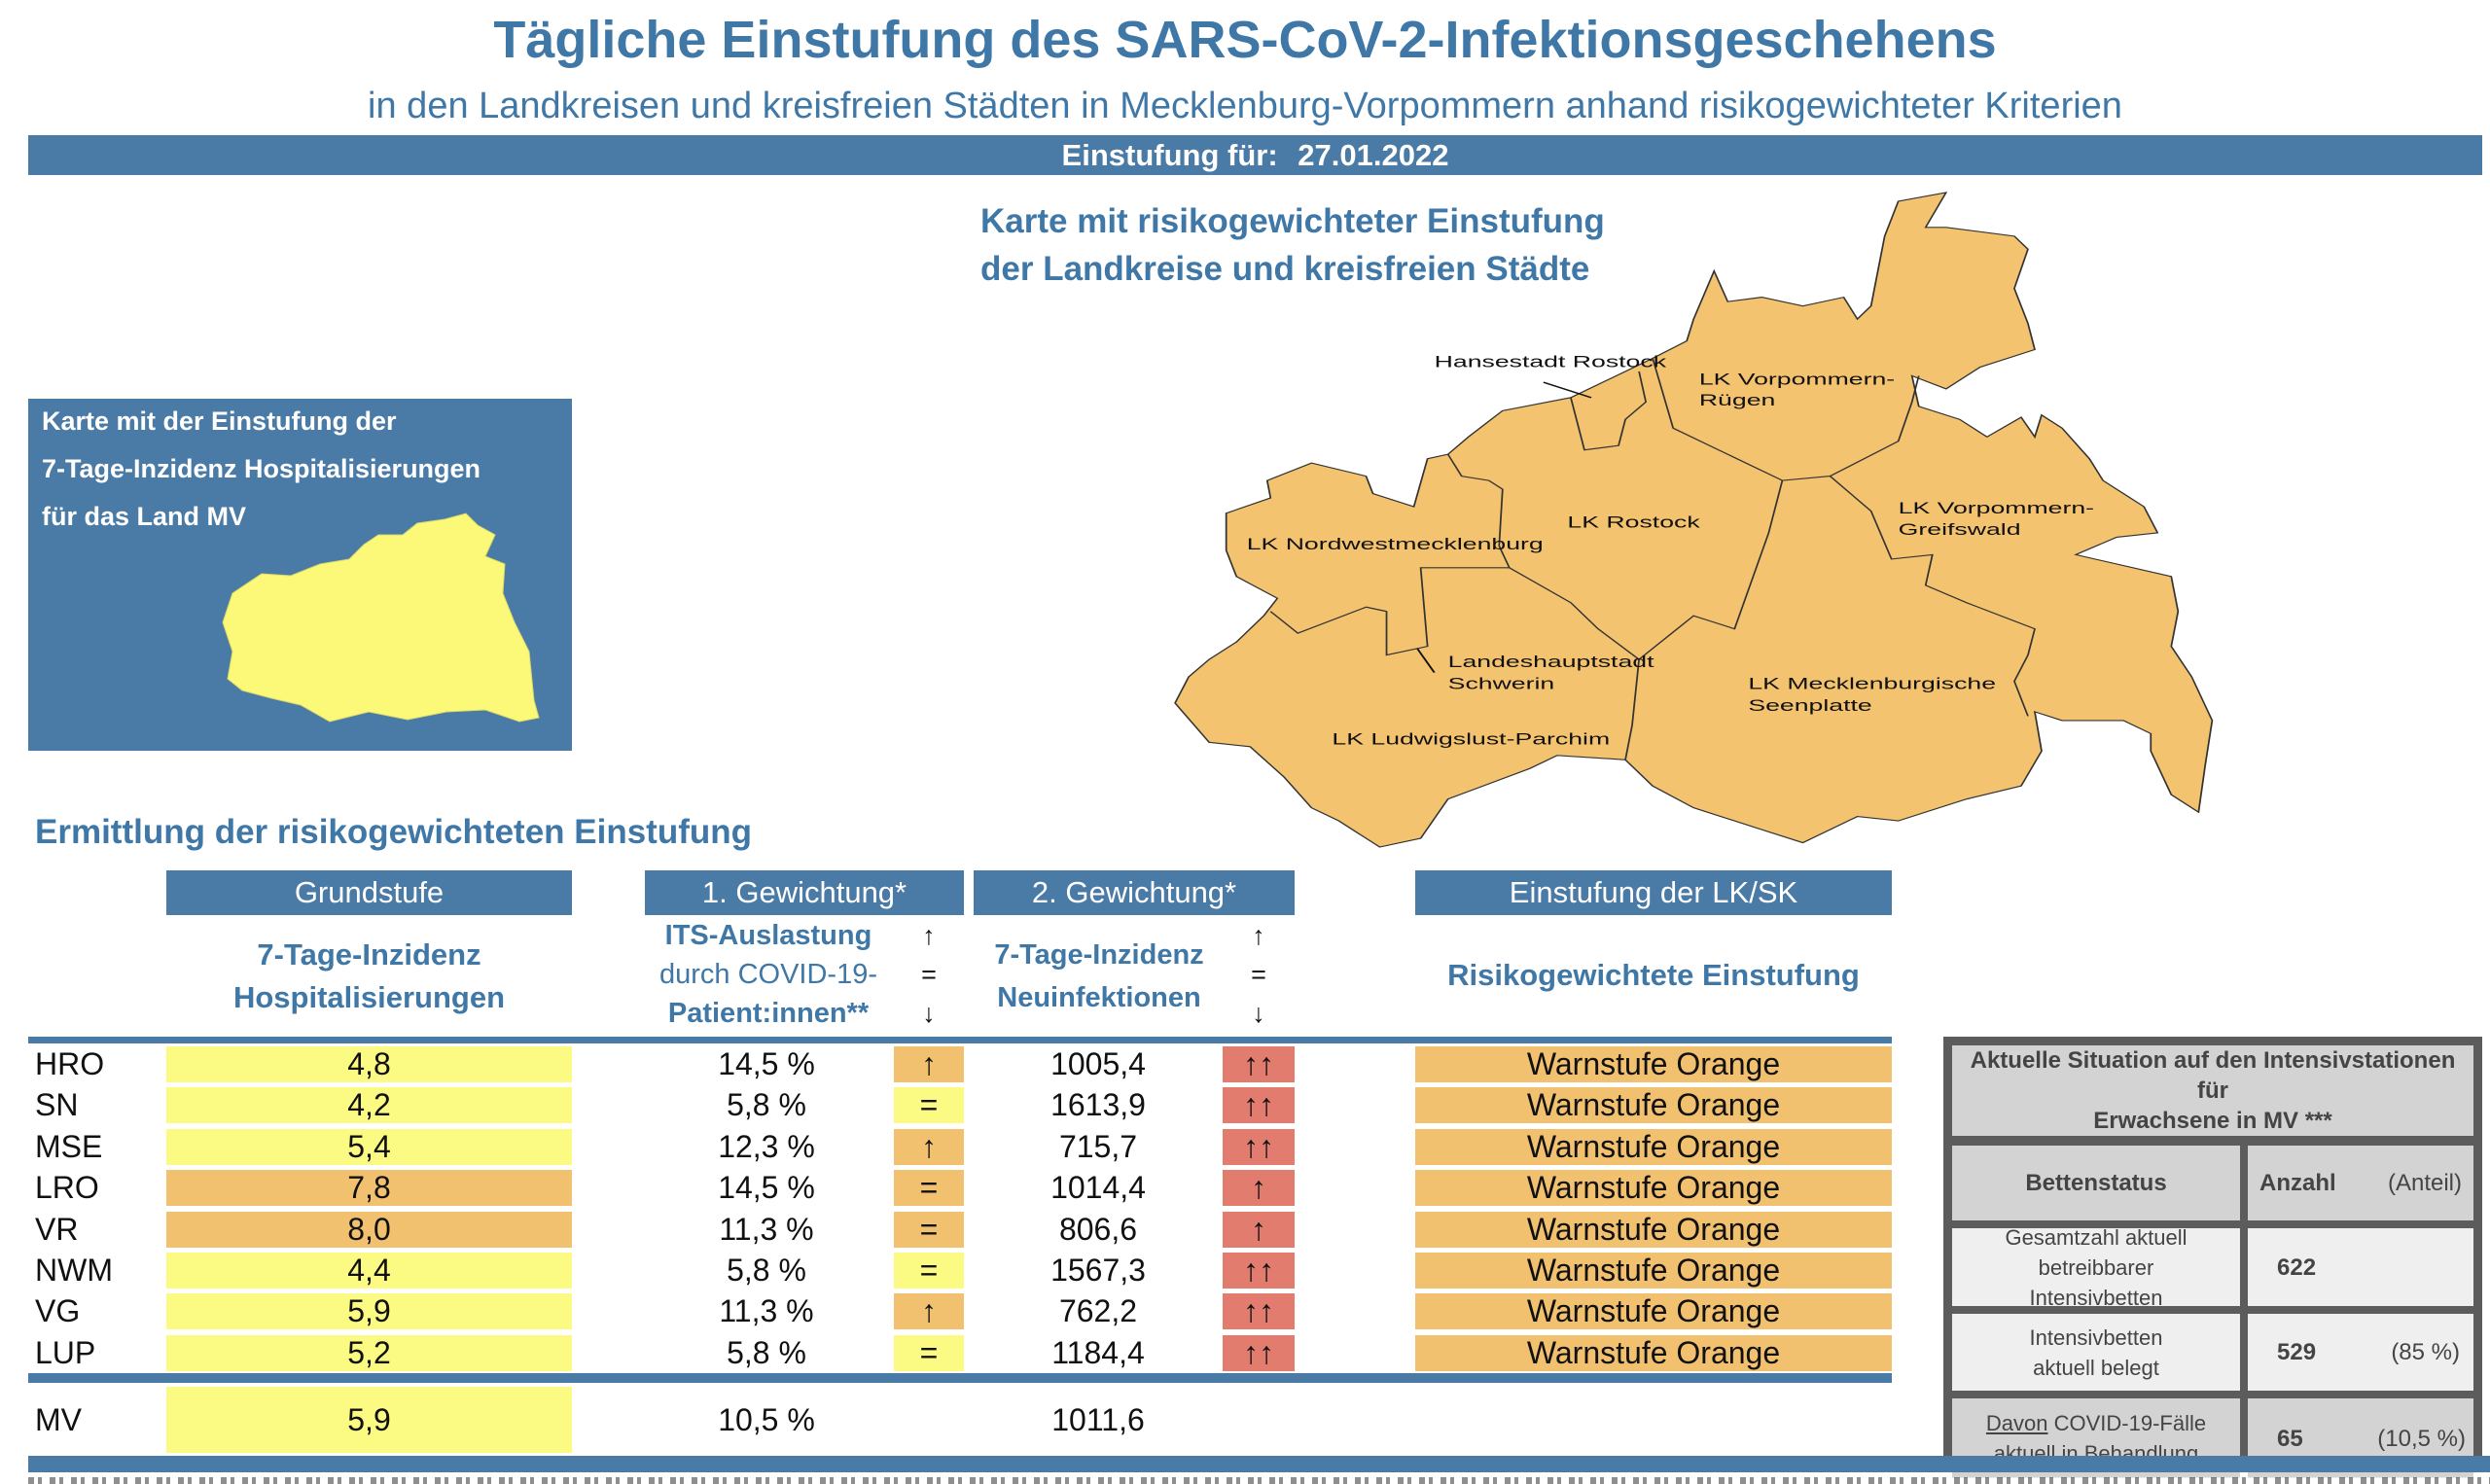  What do you see at coordinates (2290, 1439) in the screenshot?
I see `icu-row-count: 65` at bounding box center [2290, 1439].